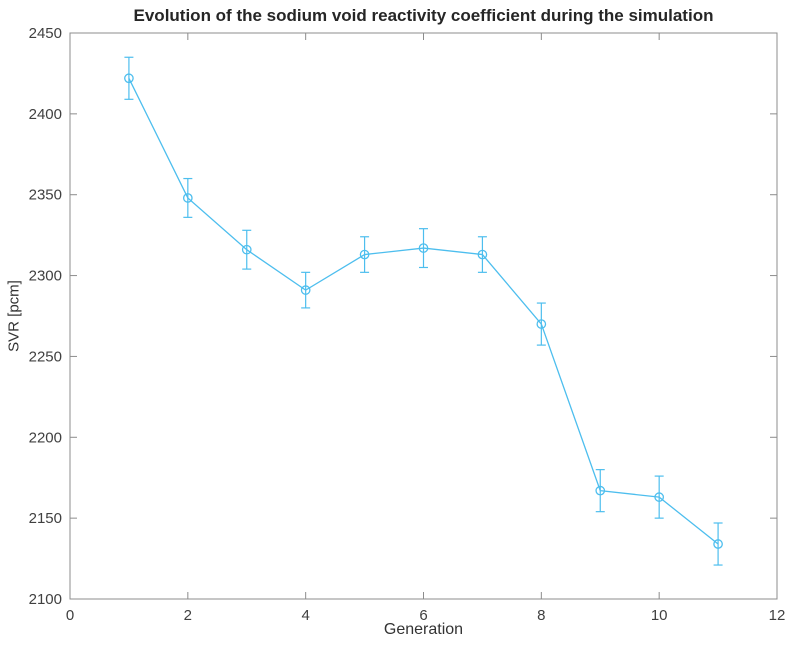 This screenshot has height=646, width=792. I want to click on x-tick-label: 4, so click(305, 615).